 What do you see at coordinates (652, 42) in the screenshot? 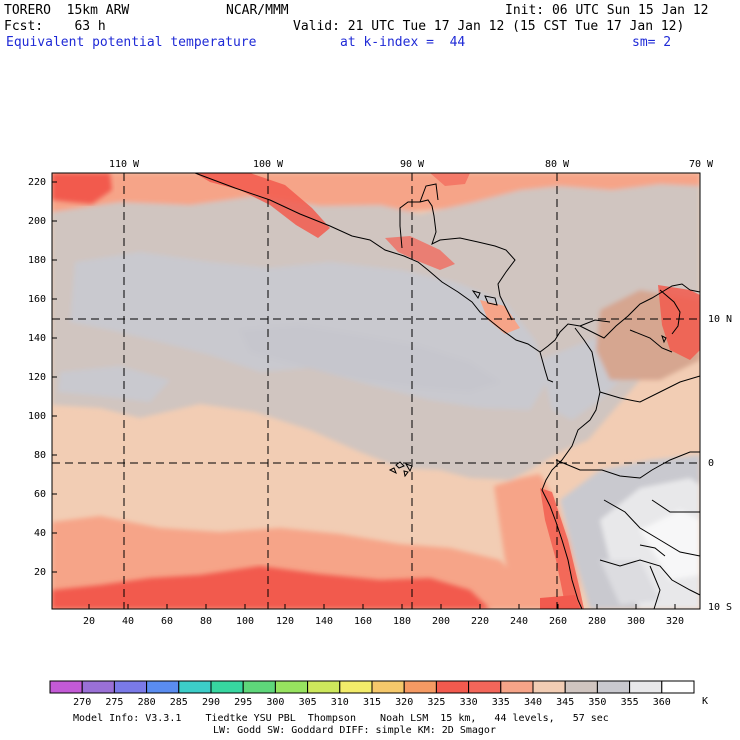
I see `smoothing-info: sm= 2` at bounding box center [652, 42].